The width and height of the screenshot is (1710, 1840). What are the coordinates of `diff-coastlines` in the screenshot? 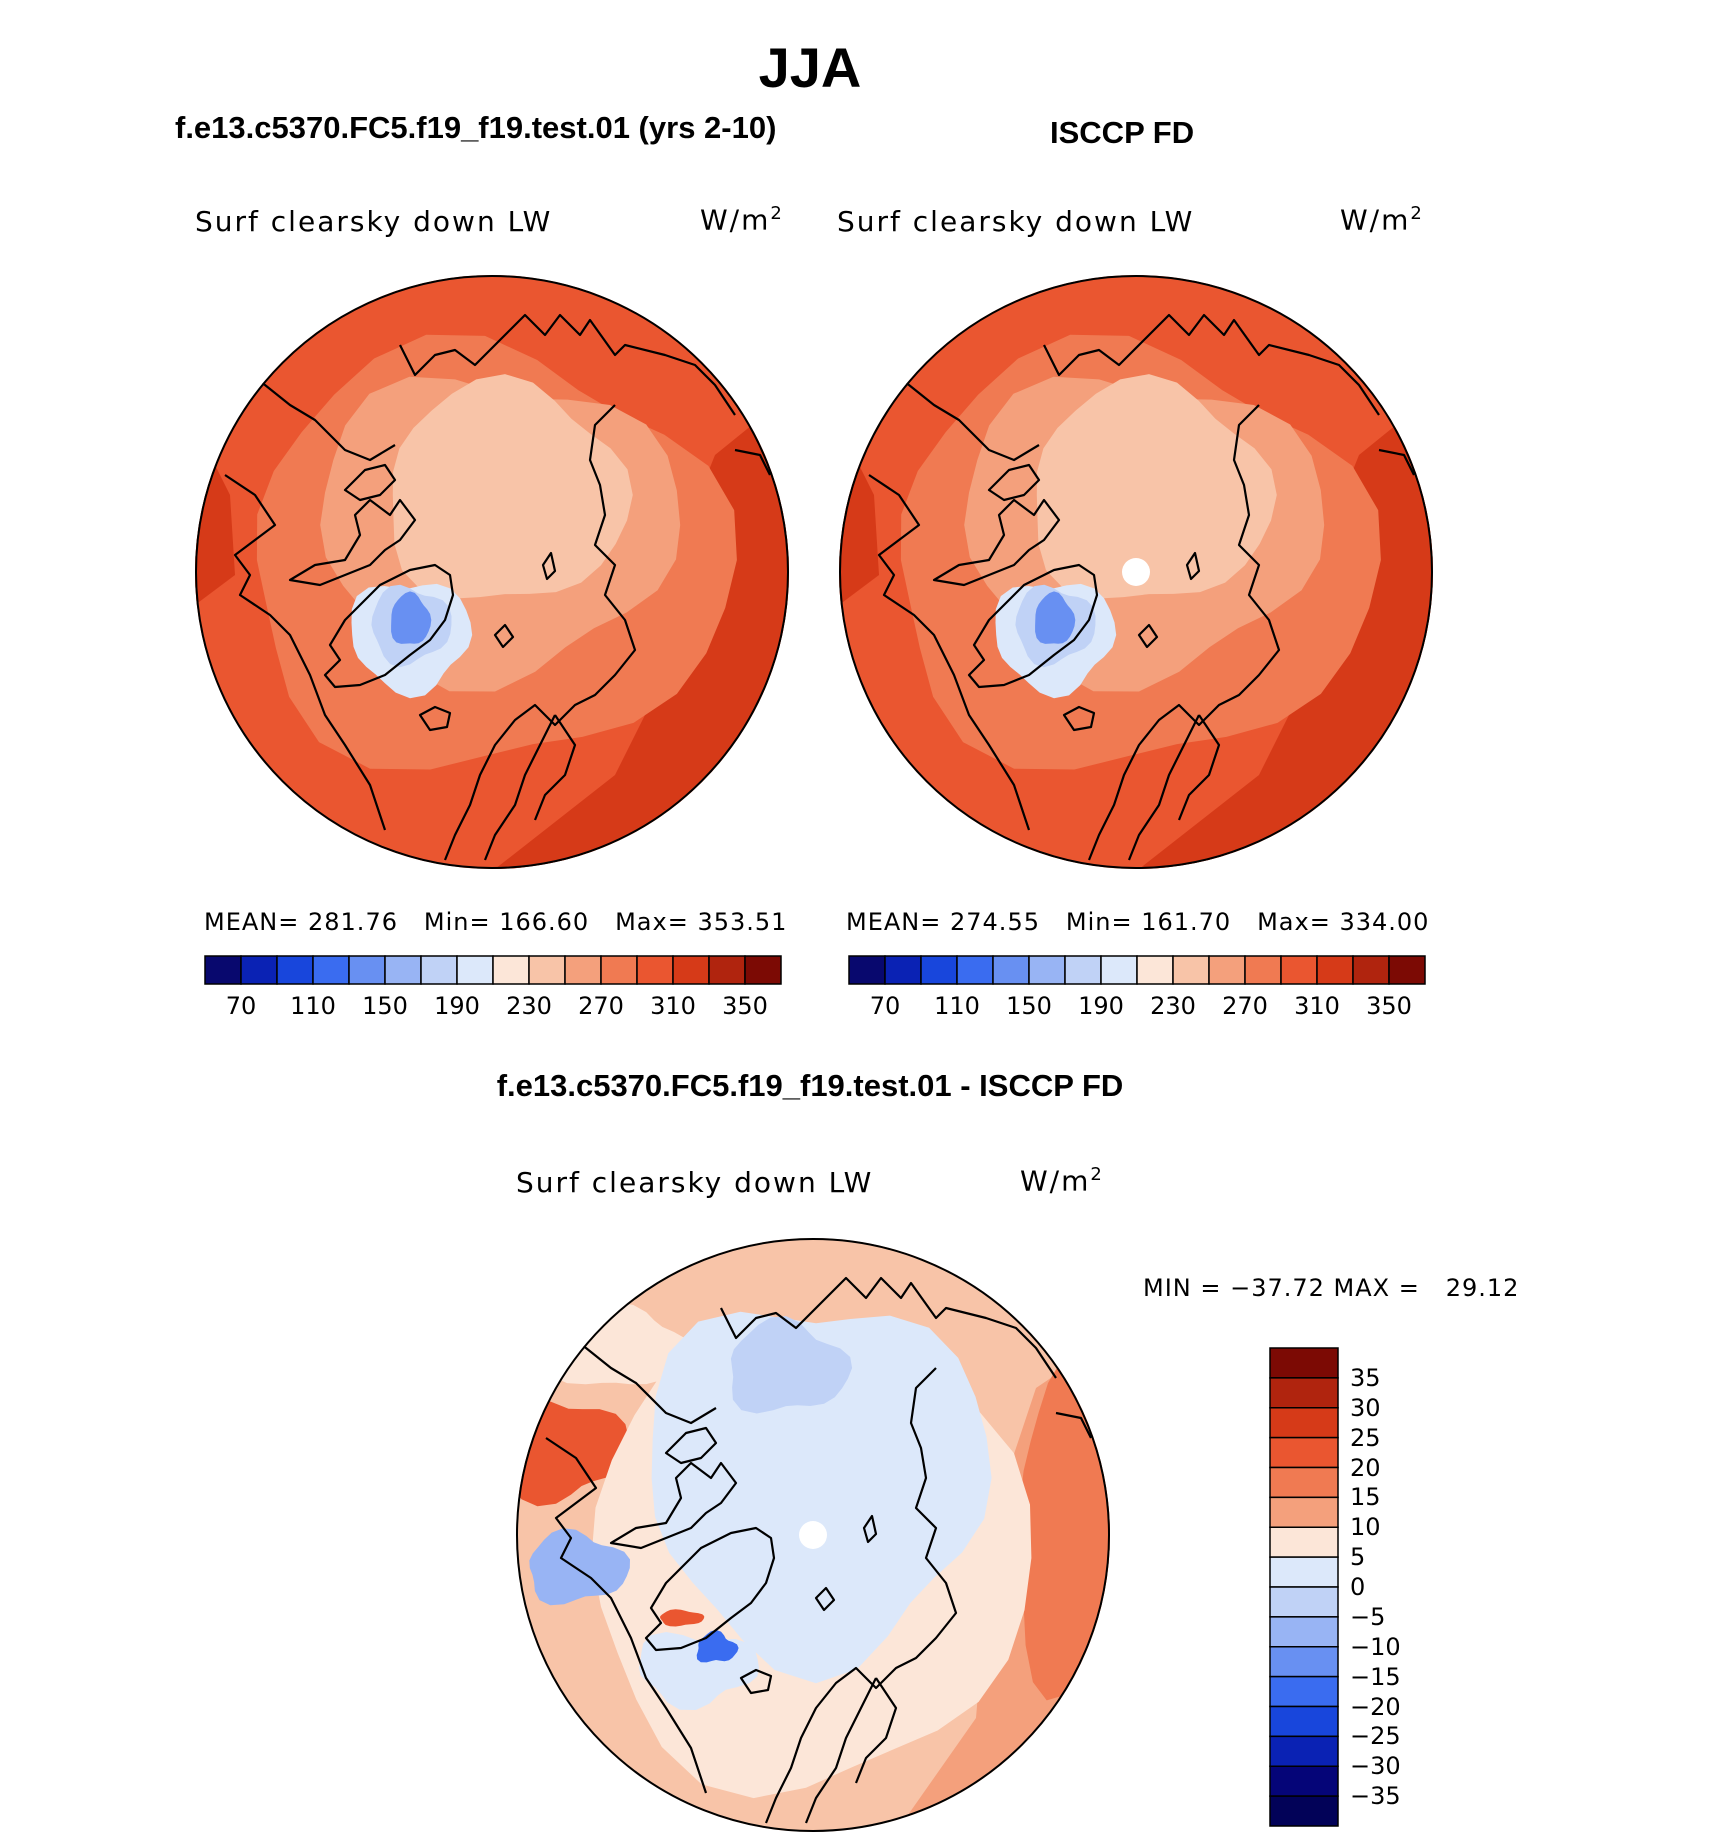 It's located at (818, 1550).